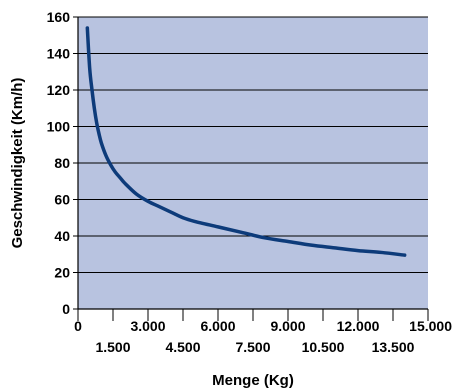 This screenshot has height=392, width=456. What do you see at coordinates (323, 347) in the screenshot?
I see `x-tick-label-lower-3: 10.500` at bounding box center [323, 347].